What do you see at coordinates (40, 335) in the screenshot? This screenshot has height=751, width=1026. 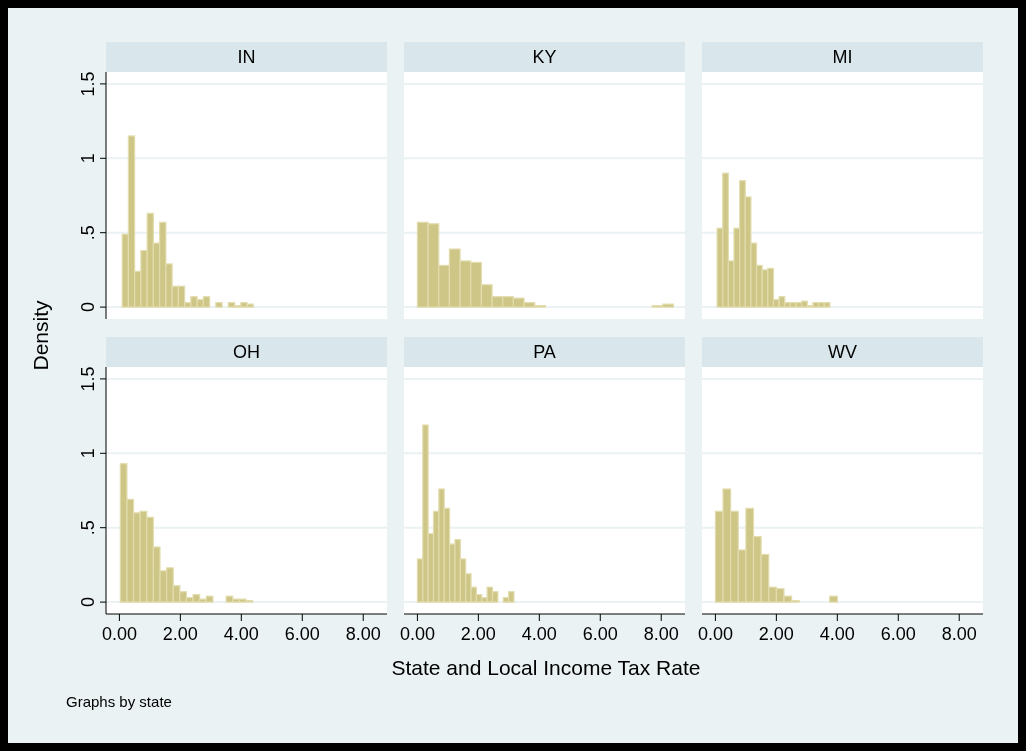 I see `y-axis-title: Density` at bounding box center [40, 335].